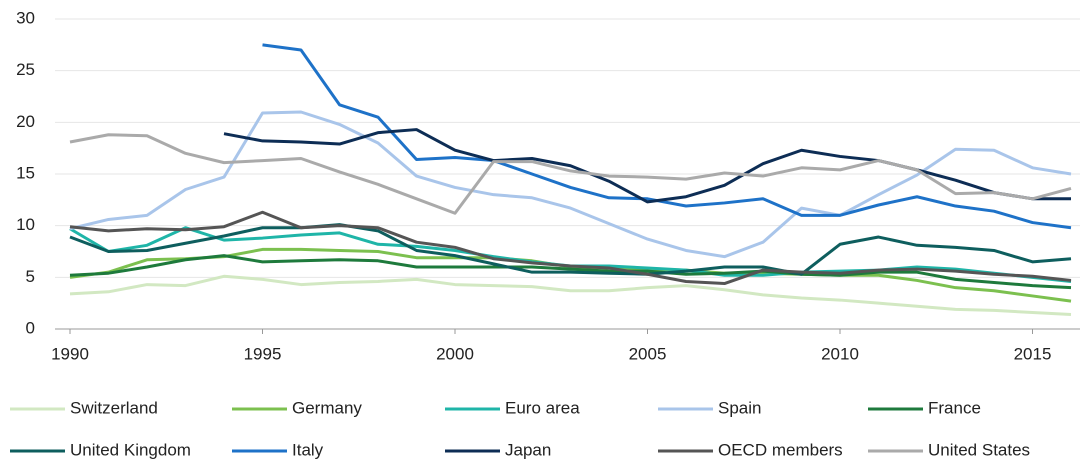  I want to click on y-tick-label: 5, so click(30, 276).